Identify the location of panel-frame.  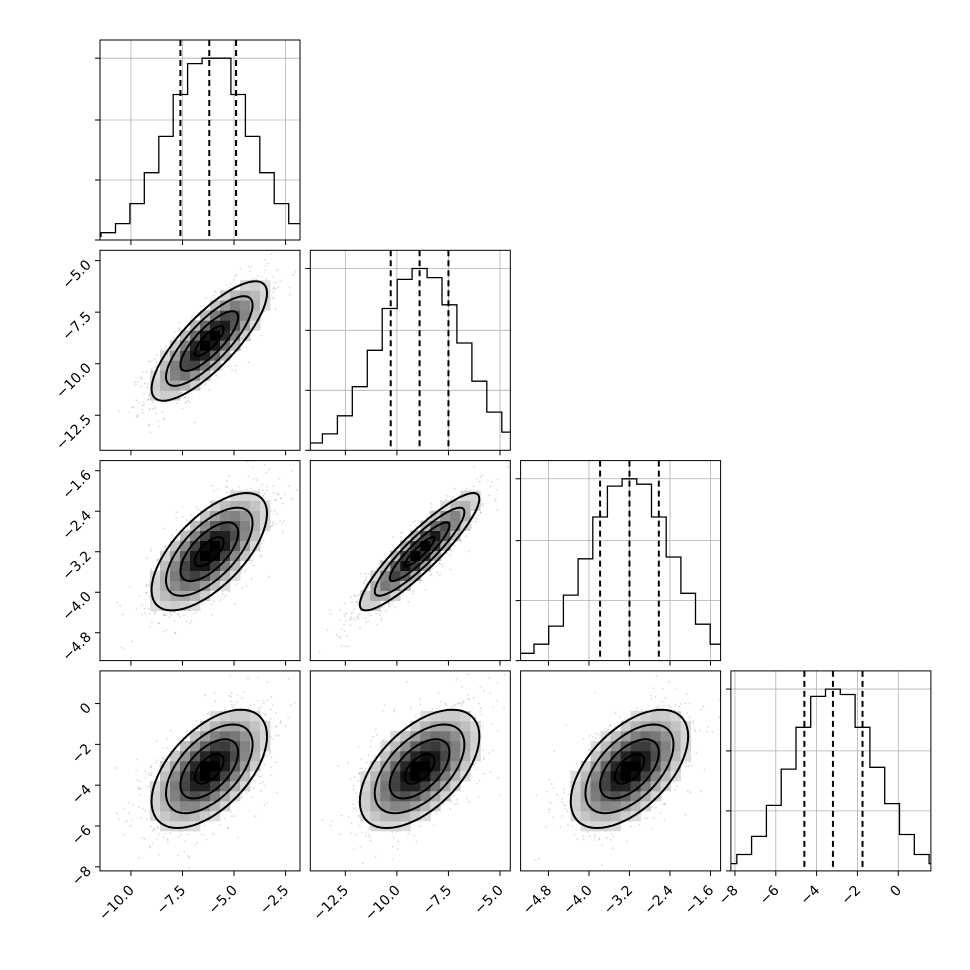
(200, 140).